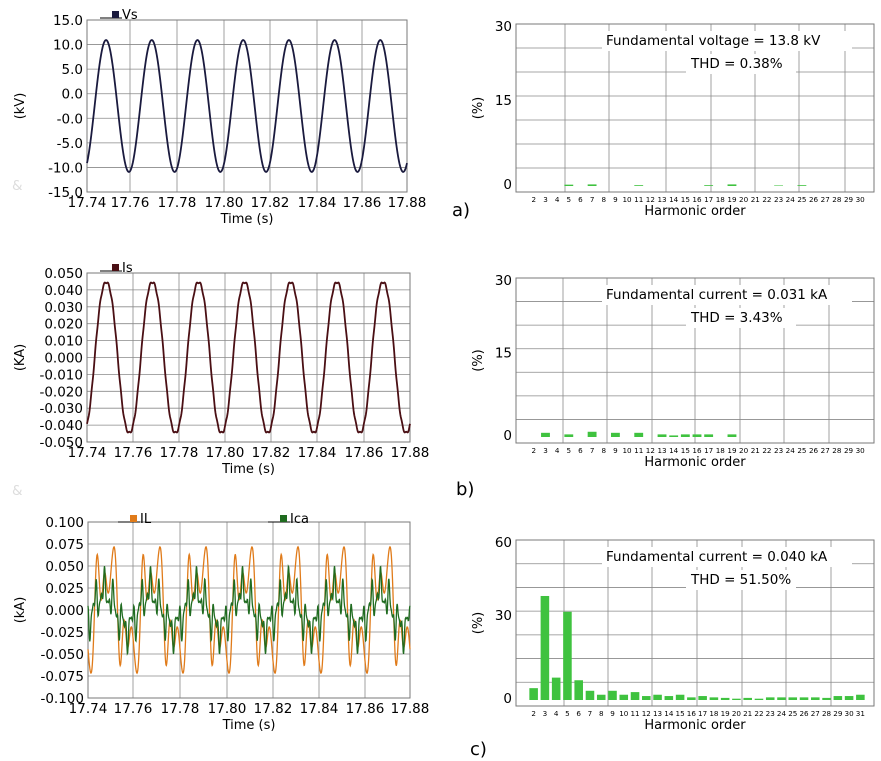  Describe the element at coordinates (638, 199) in the screenshot. I see `harmonic-order-label: 11` at that location.